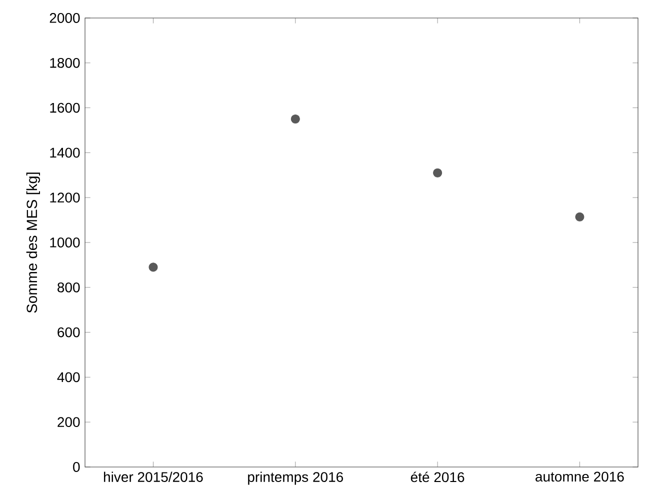 The height and width of the screenshot is (498, 646). I want to click on y-tick-label: 400, so click(68, 377).